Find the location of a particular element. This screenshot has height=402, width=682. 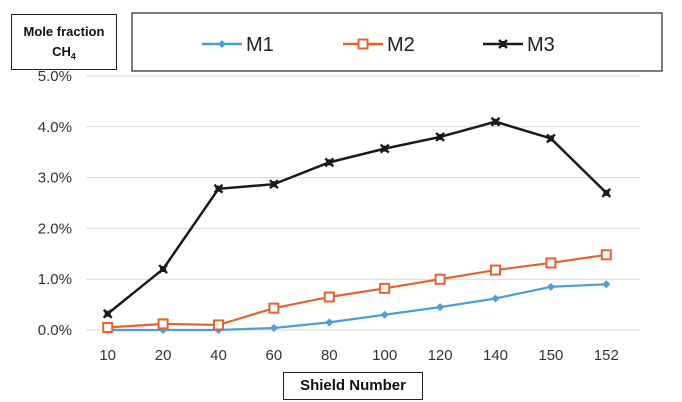

y-tick-label: 1.0% is located at coordinates (55, 279).